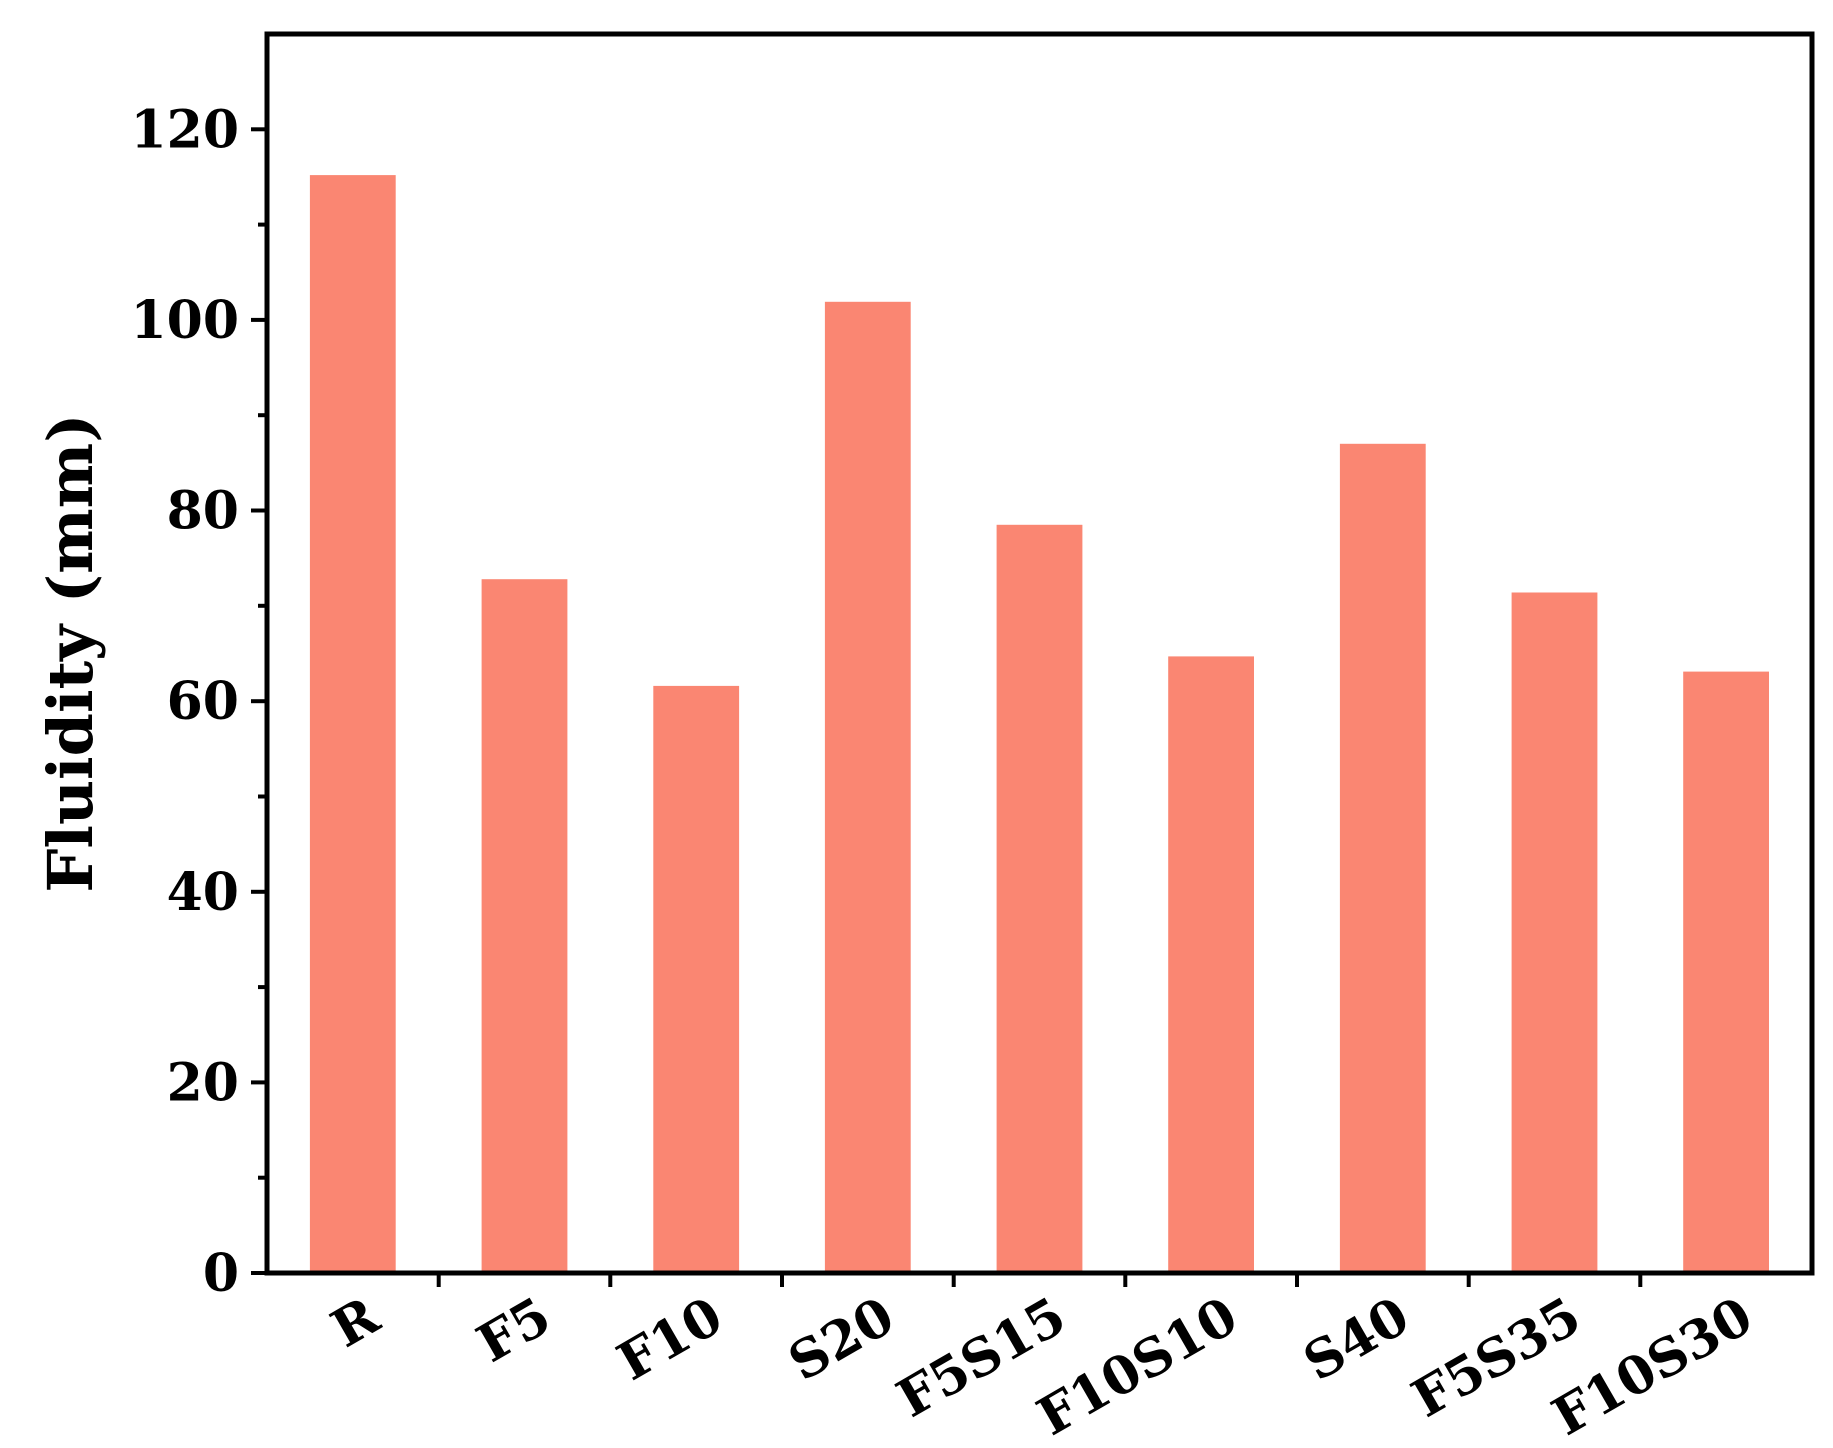  Describe the element at coordinates (1211, 964) in the screenshot. I see `bar-f10s10` at that location.